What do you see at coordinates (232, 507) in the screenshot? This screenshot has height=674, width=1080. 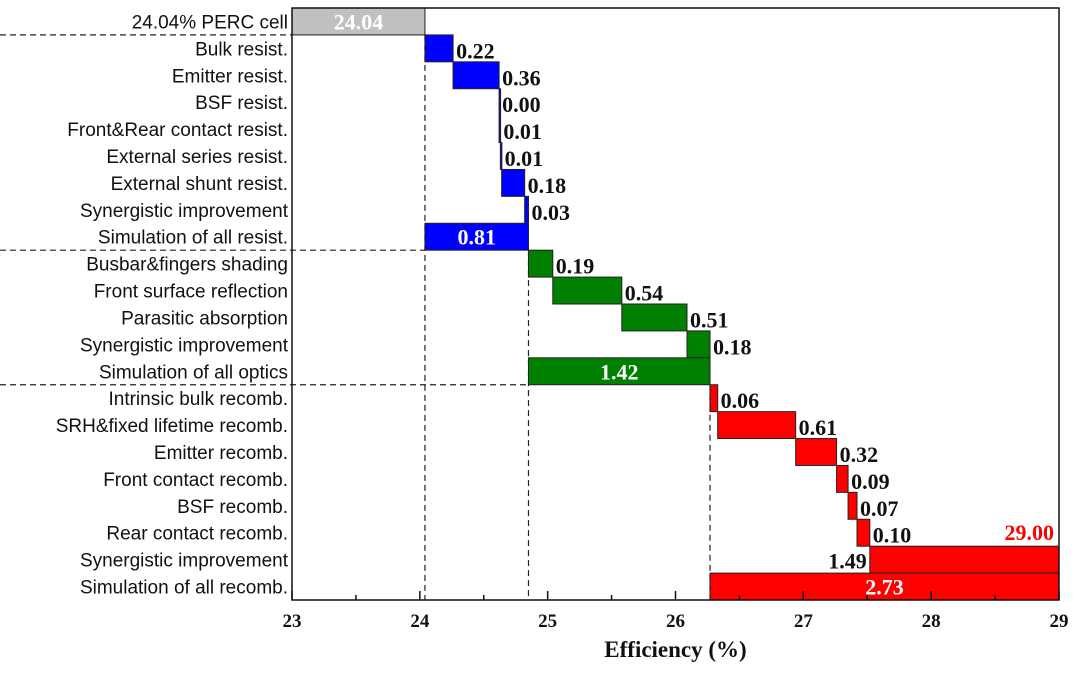 I see `category-label: BSF recomb.` at bounding box center [232, 507].